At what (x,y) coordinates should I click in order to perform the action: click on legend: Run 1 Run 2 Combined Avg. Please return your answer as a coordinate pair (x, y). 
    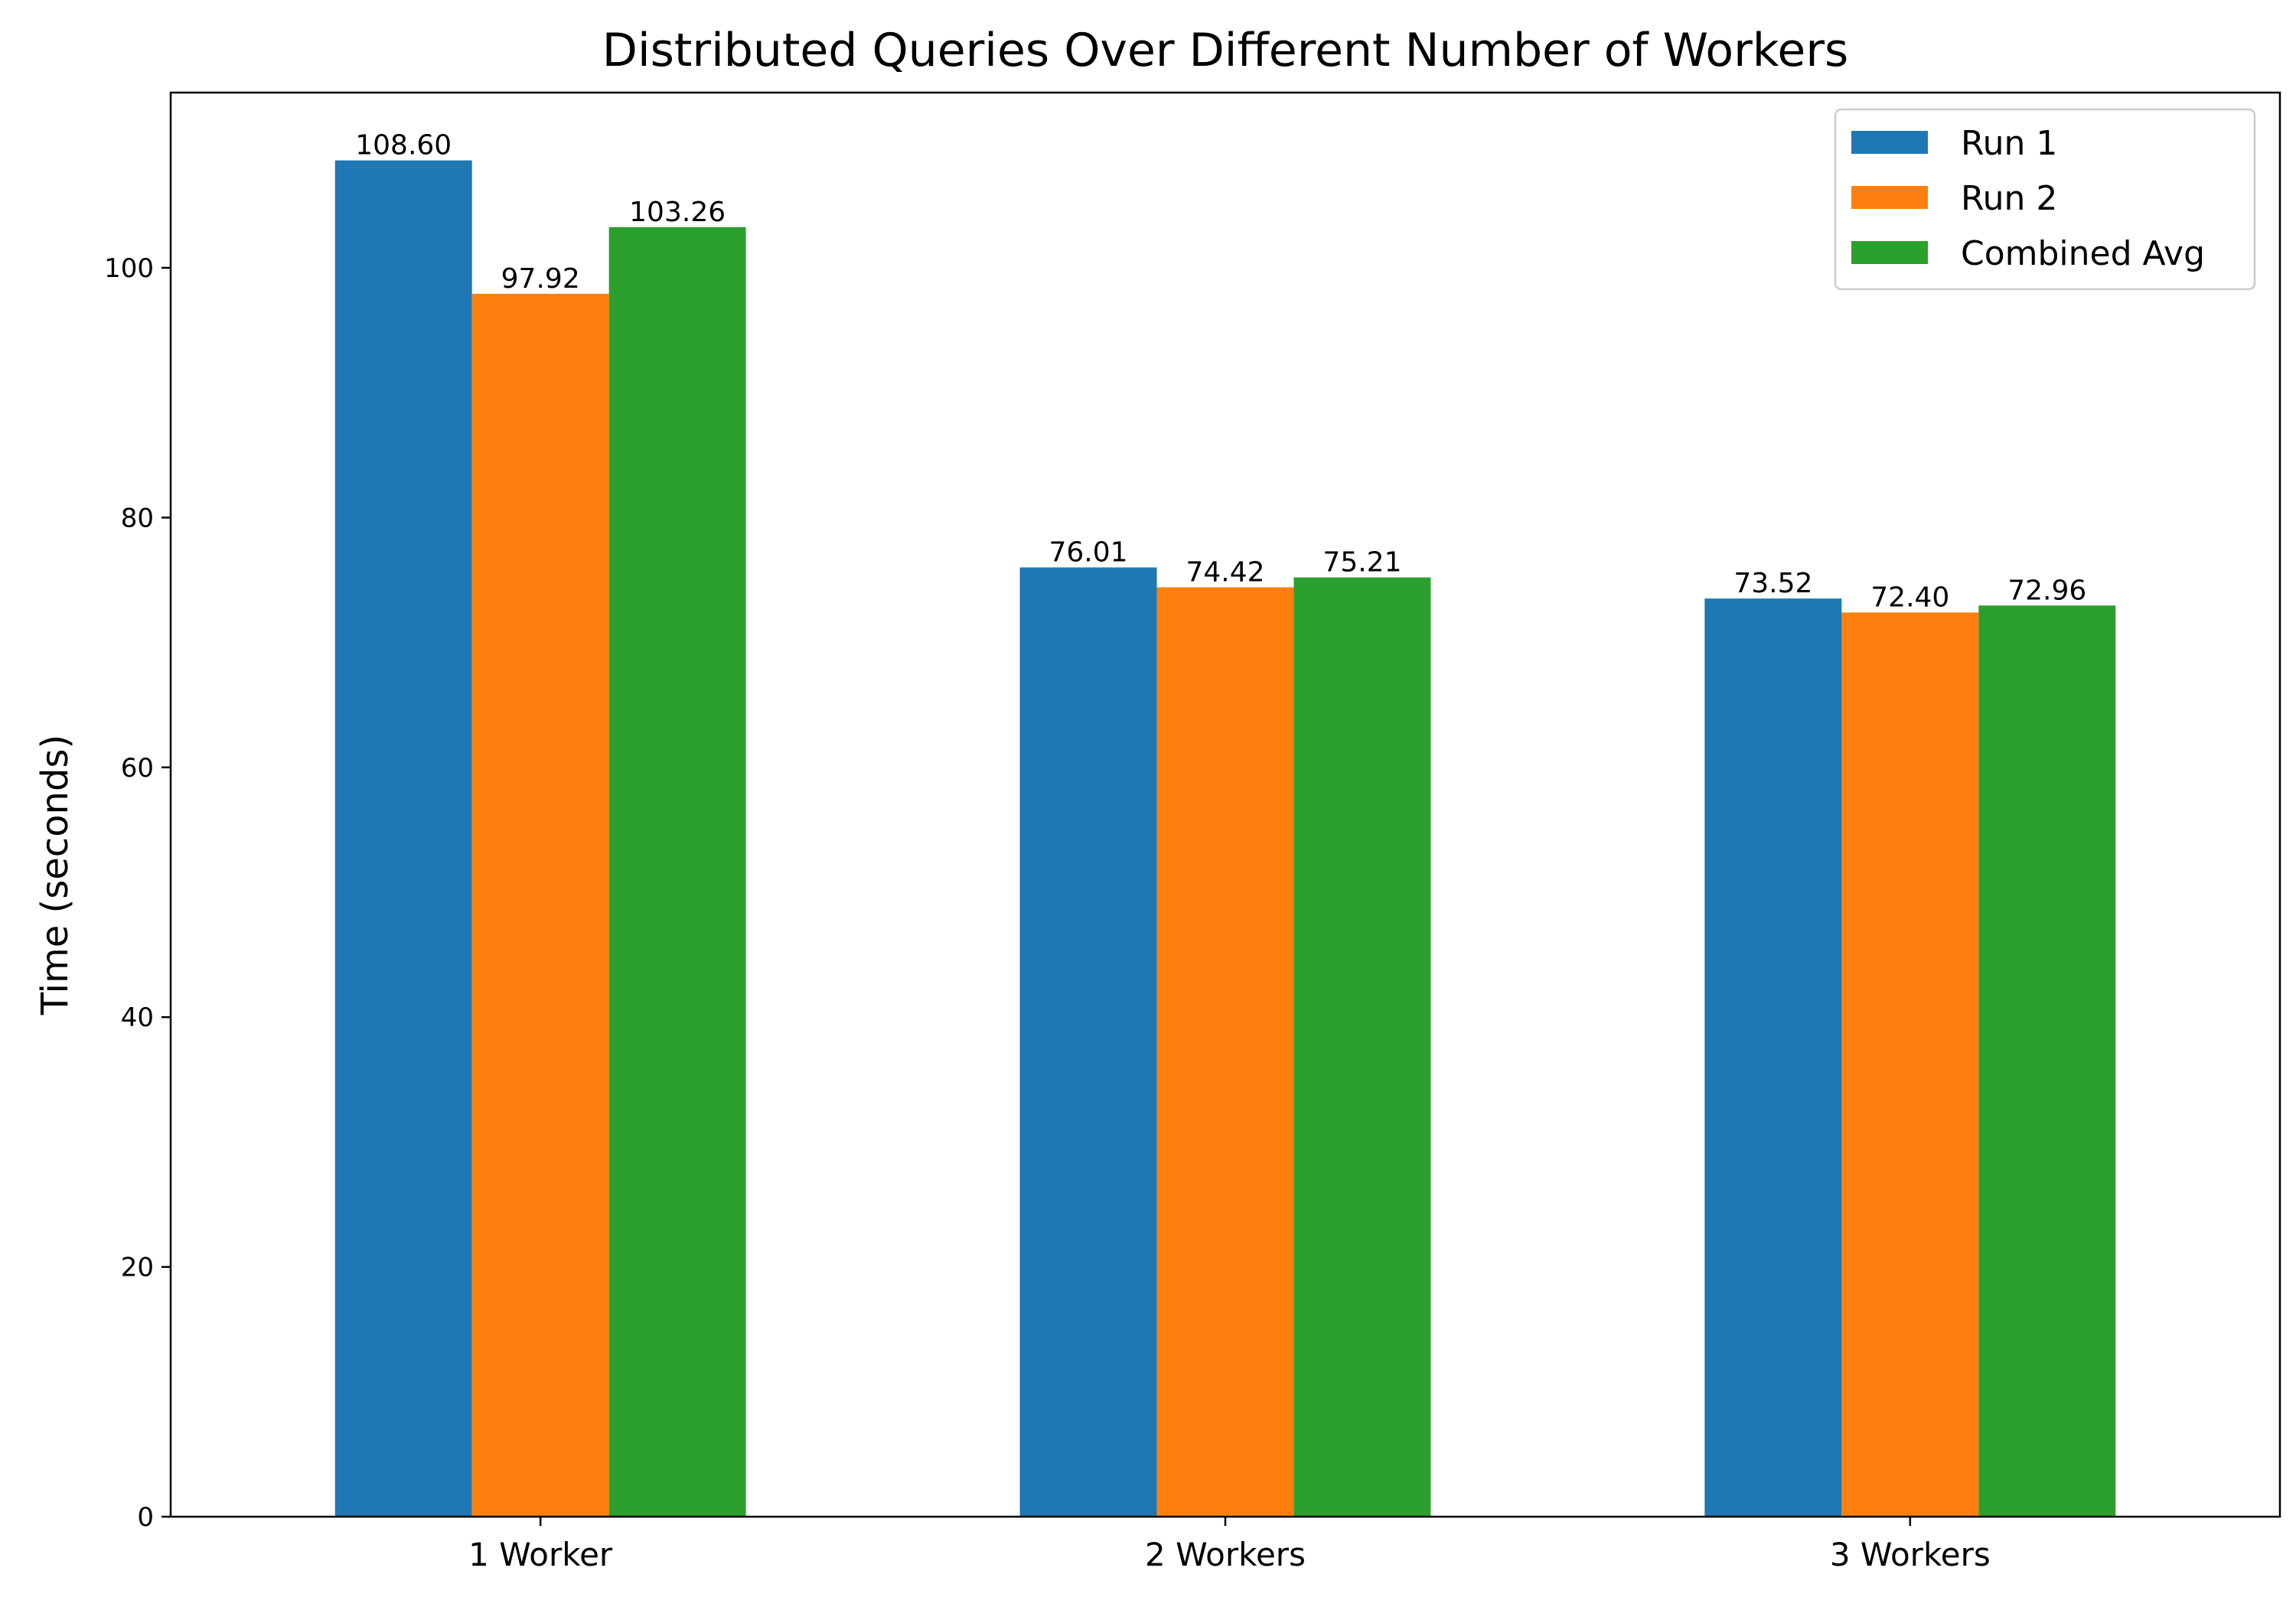
    Looking at the image, I should click on (2045, 200).